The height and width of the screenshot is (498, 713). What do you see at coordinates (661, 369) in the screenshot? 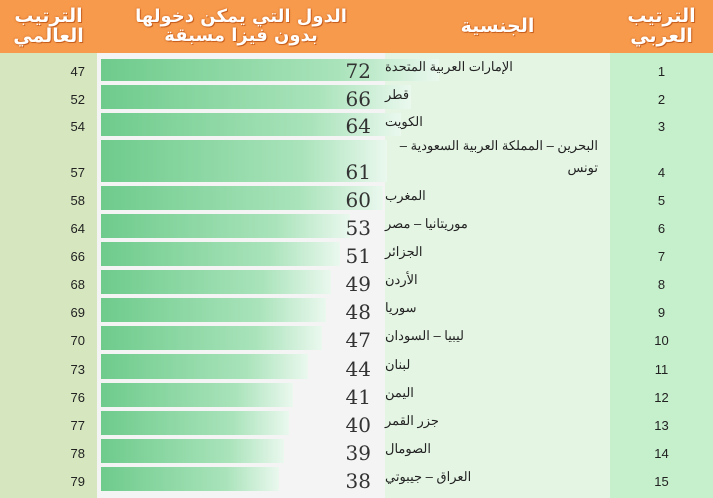
I see `arab-rank-value: 11` at bounding box center [661, 369].